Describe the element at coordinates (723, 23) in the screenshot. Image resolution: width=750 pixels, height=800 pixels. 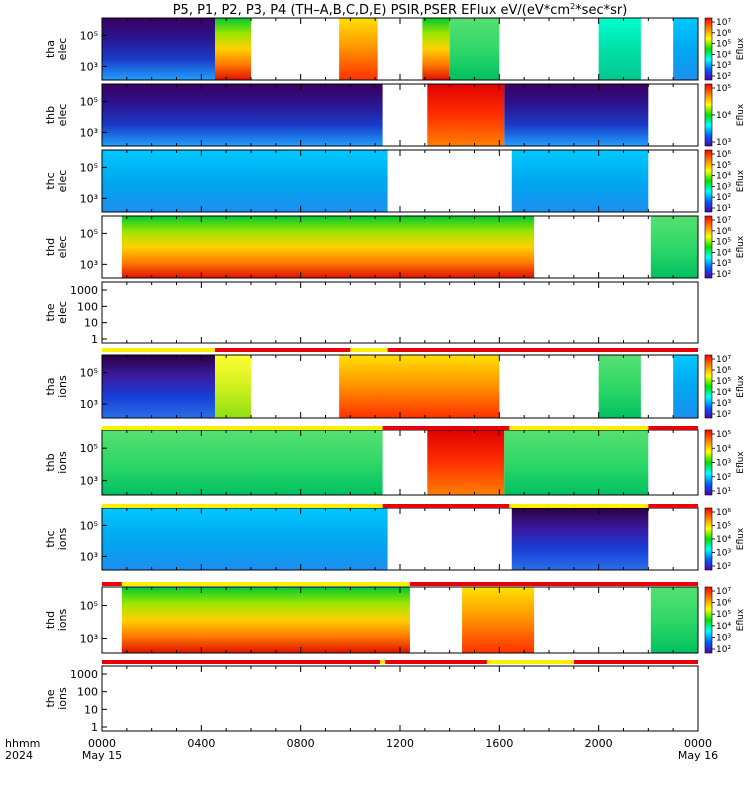
I see `colorbar-tick-label: 10⁷` at that location.